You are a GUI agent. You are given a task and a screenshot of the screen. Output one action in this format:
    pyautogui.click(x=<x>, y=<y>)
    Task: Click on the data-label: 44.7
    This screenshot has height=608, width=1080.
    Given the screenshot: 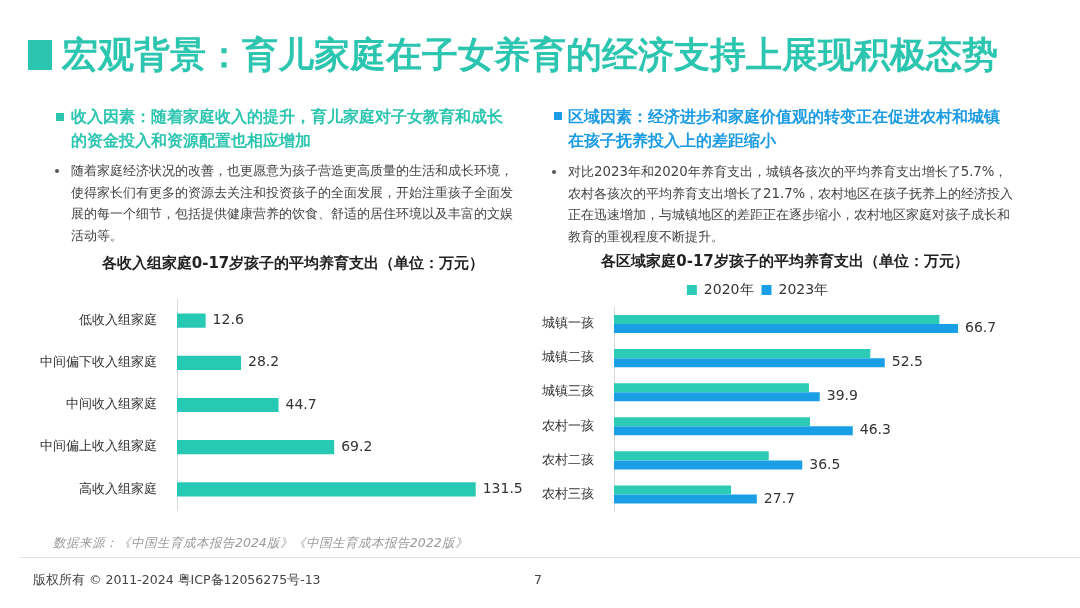 What is the action you would take?
    pyautogui.click(x=301, y=403)
    